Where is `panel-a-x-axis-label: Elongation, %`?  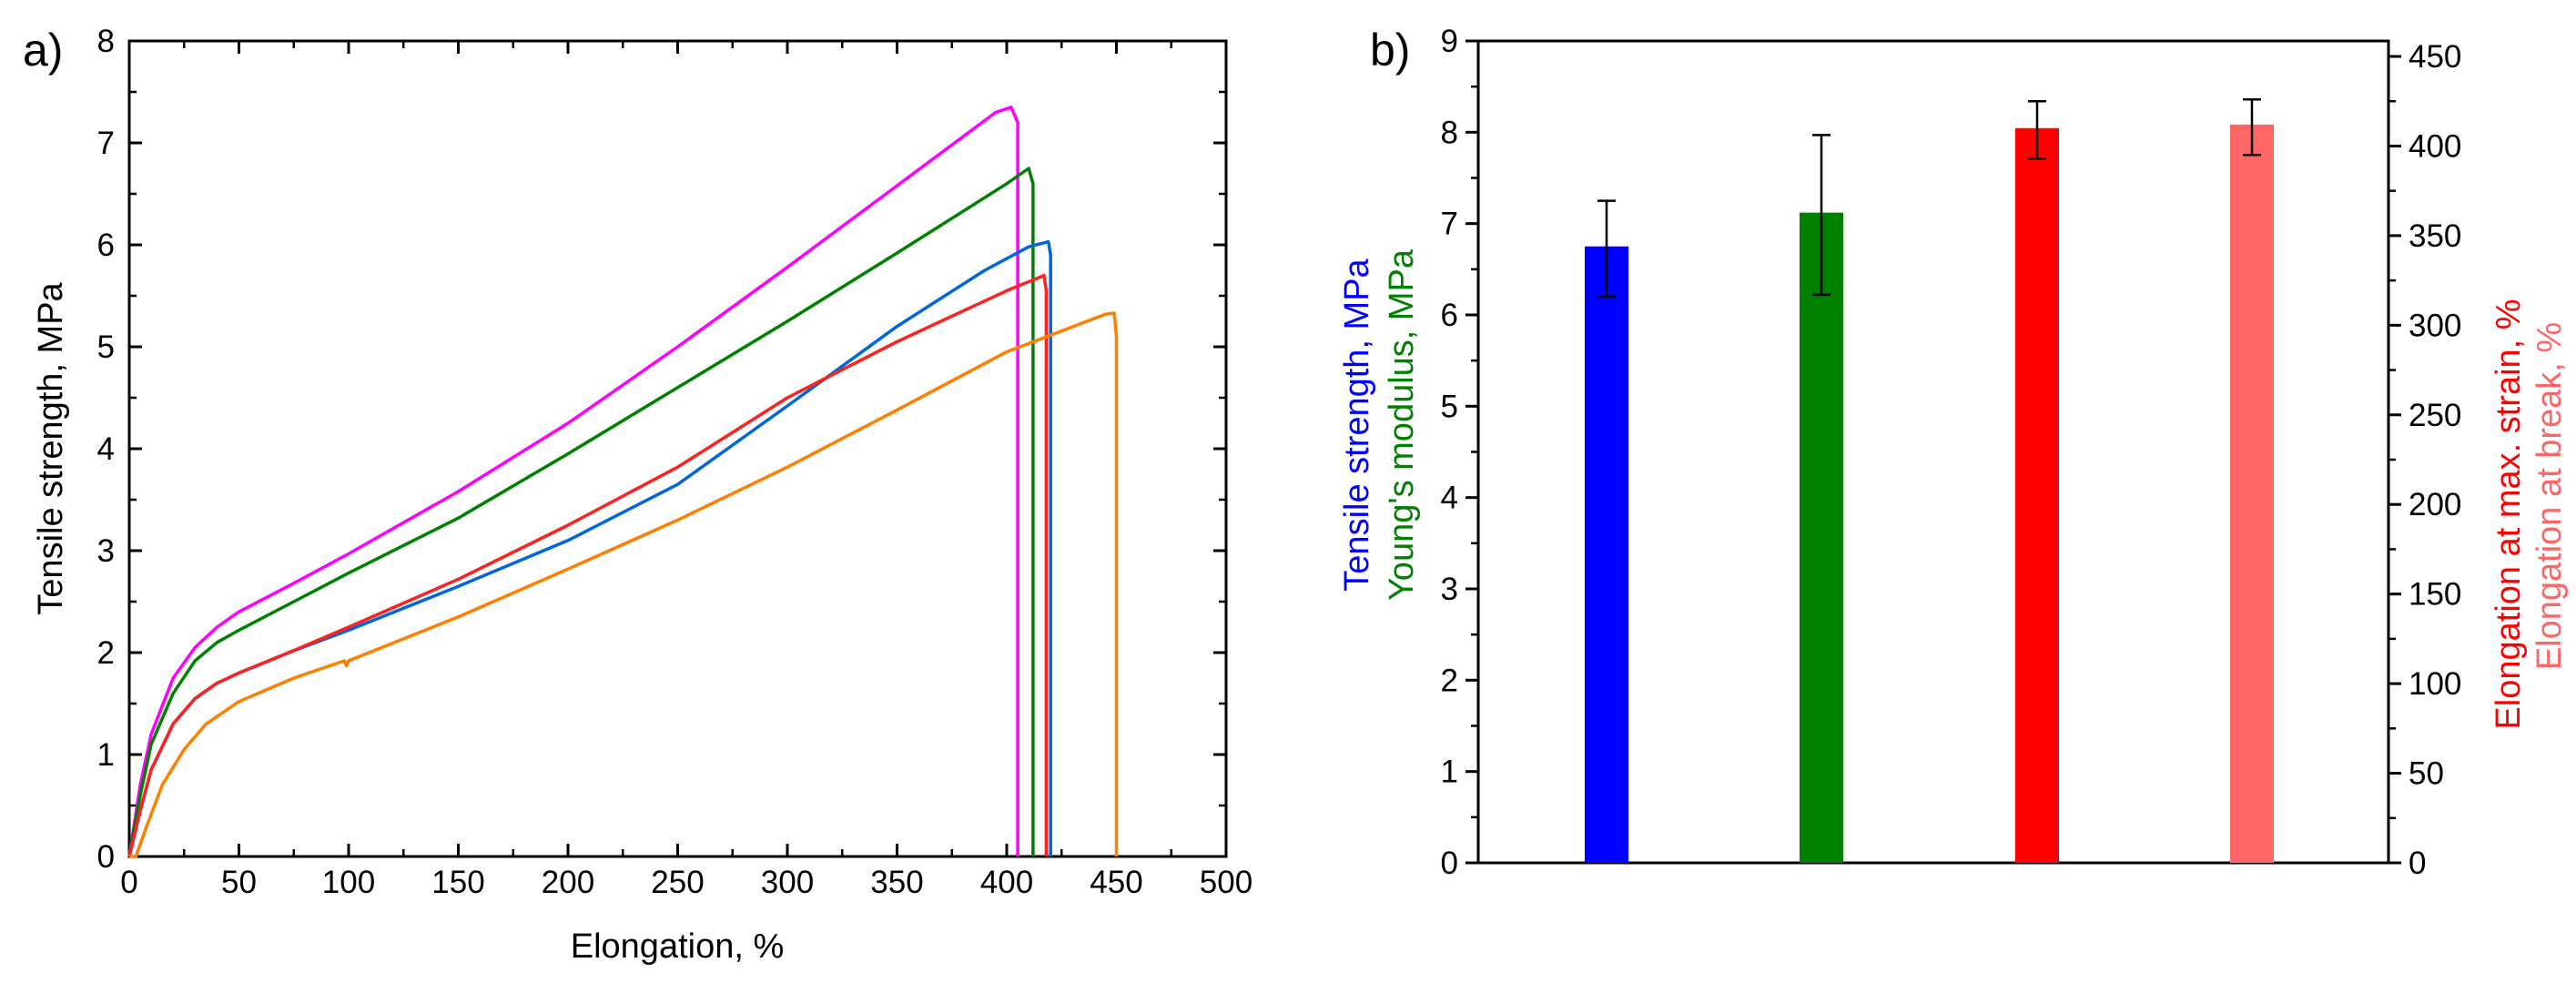
panel-a-x-axis-label: Elongation, % is located at coordinates (678, 946).